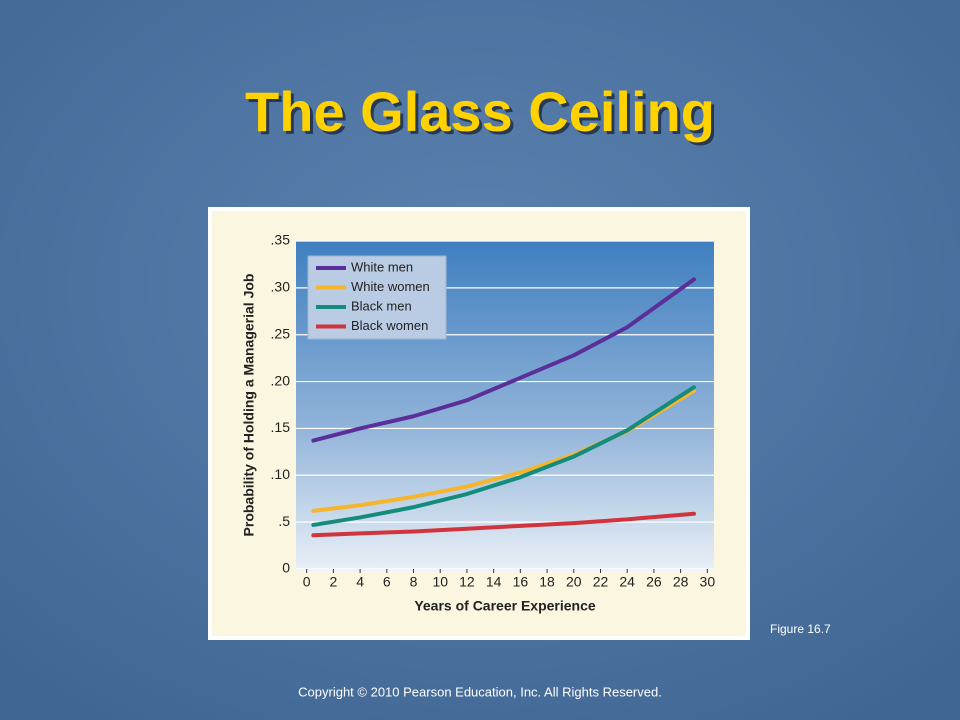 This screenshot has height=720, width=960. I want to click on legend-label: Black women, so click(389, 325).